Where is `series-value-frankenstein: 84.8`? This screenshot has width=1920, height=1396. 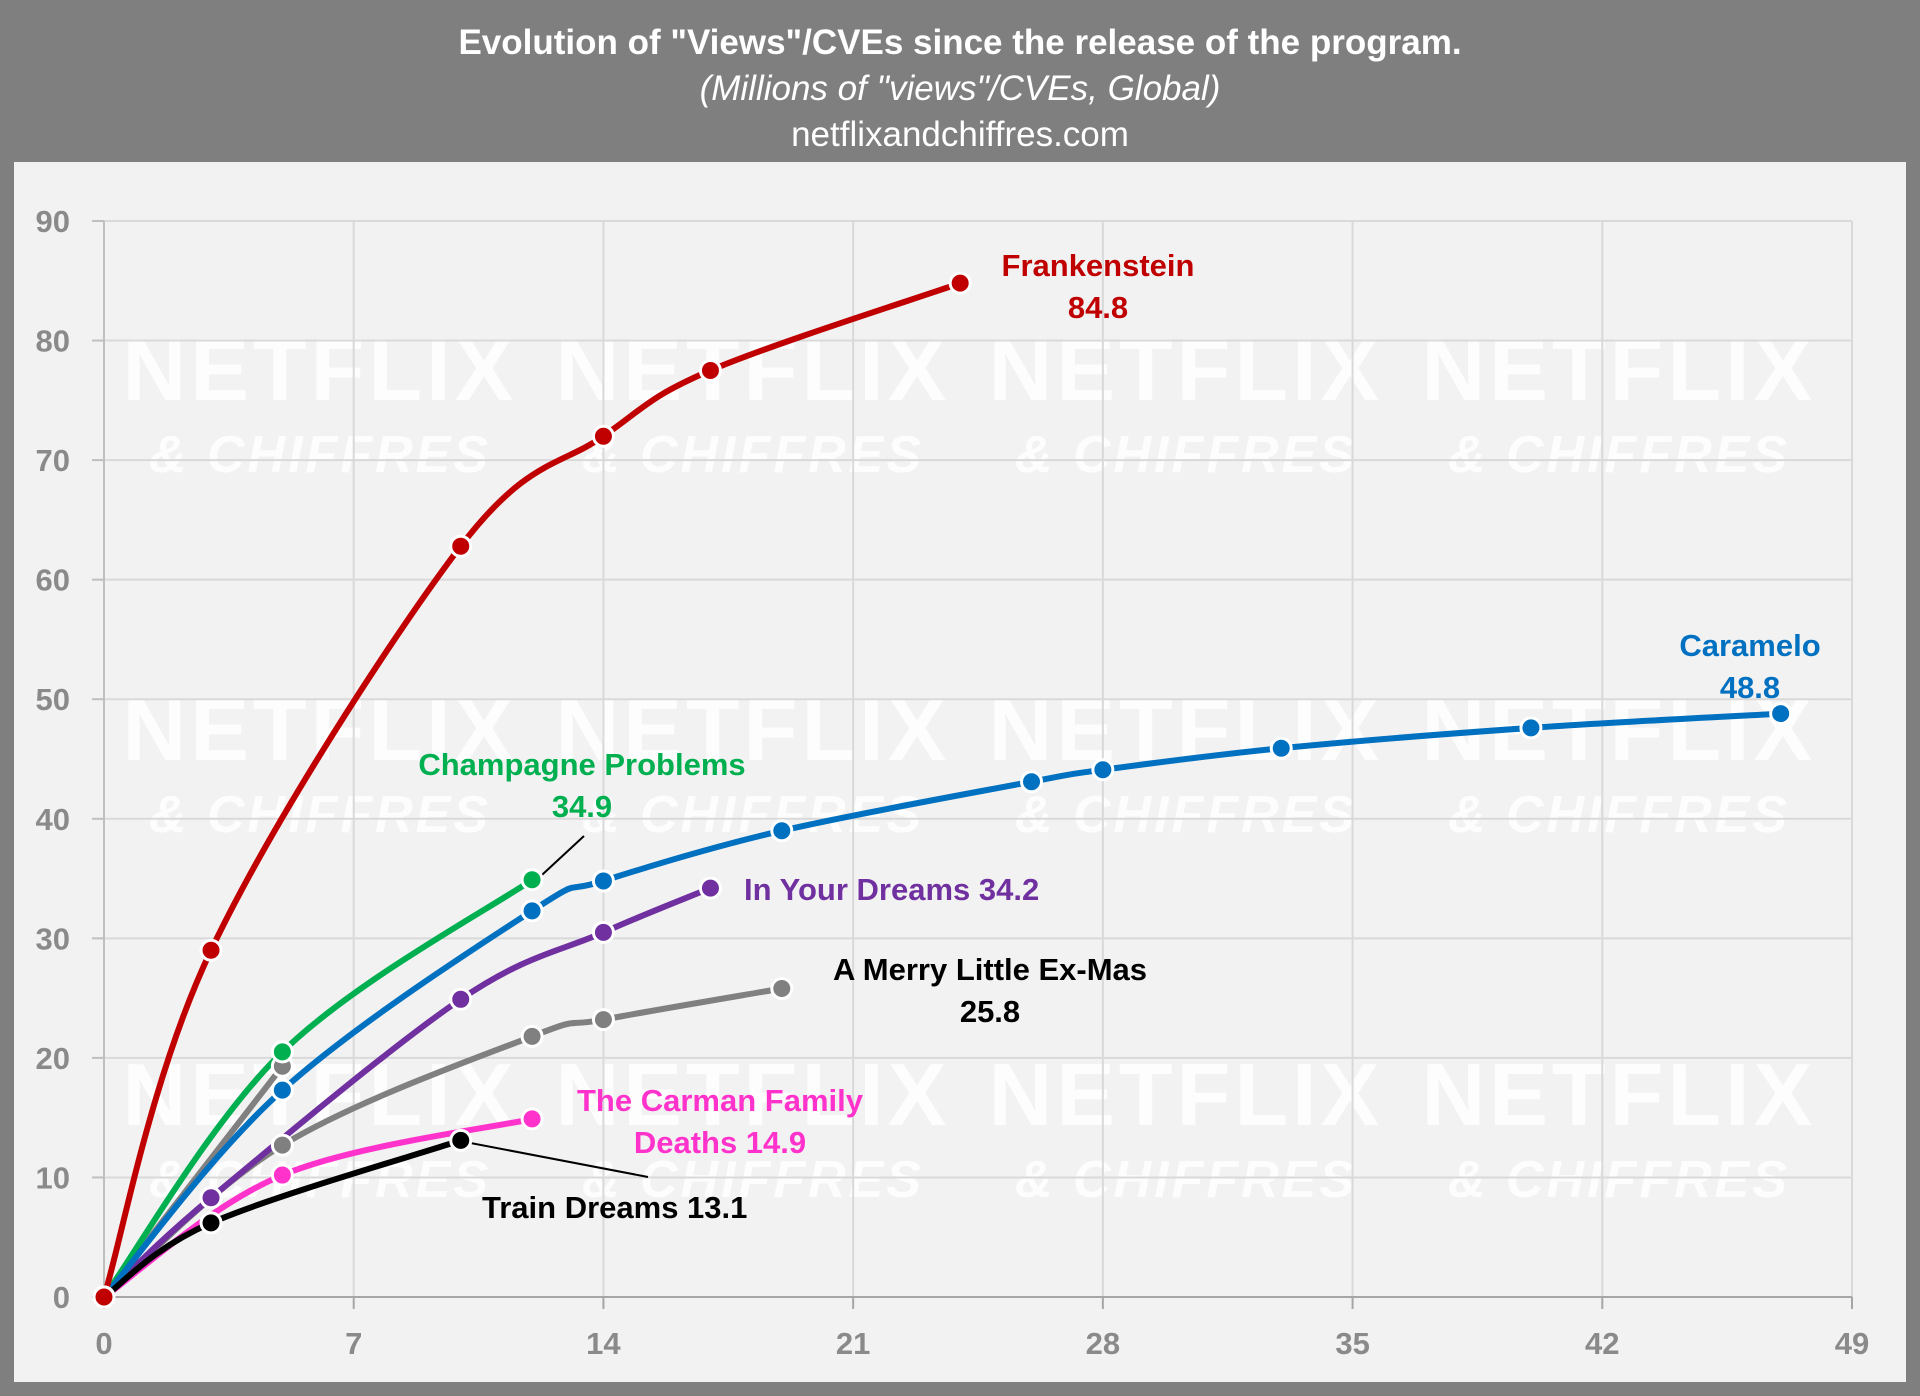
series-value-frankenstein: 84.8 is located at coordinates (1098, 307).